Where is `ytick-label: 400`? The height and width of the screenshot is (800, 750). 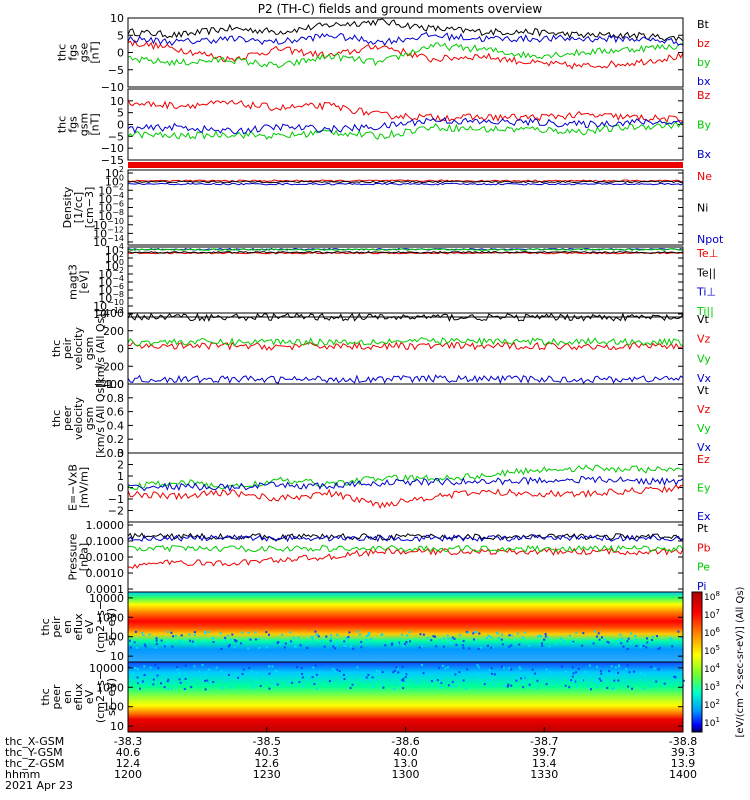 ytick-label: 400 is located at coordinates (113, 313).